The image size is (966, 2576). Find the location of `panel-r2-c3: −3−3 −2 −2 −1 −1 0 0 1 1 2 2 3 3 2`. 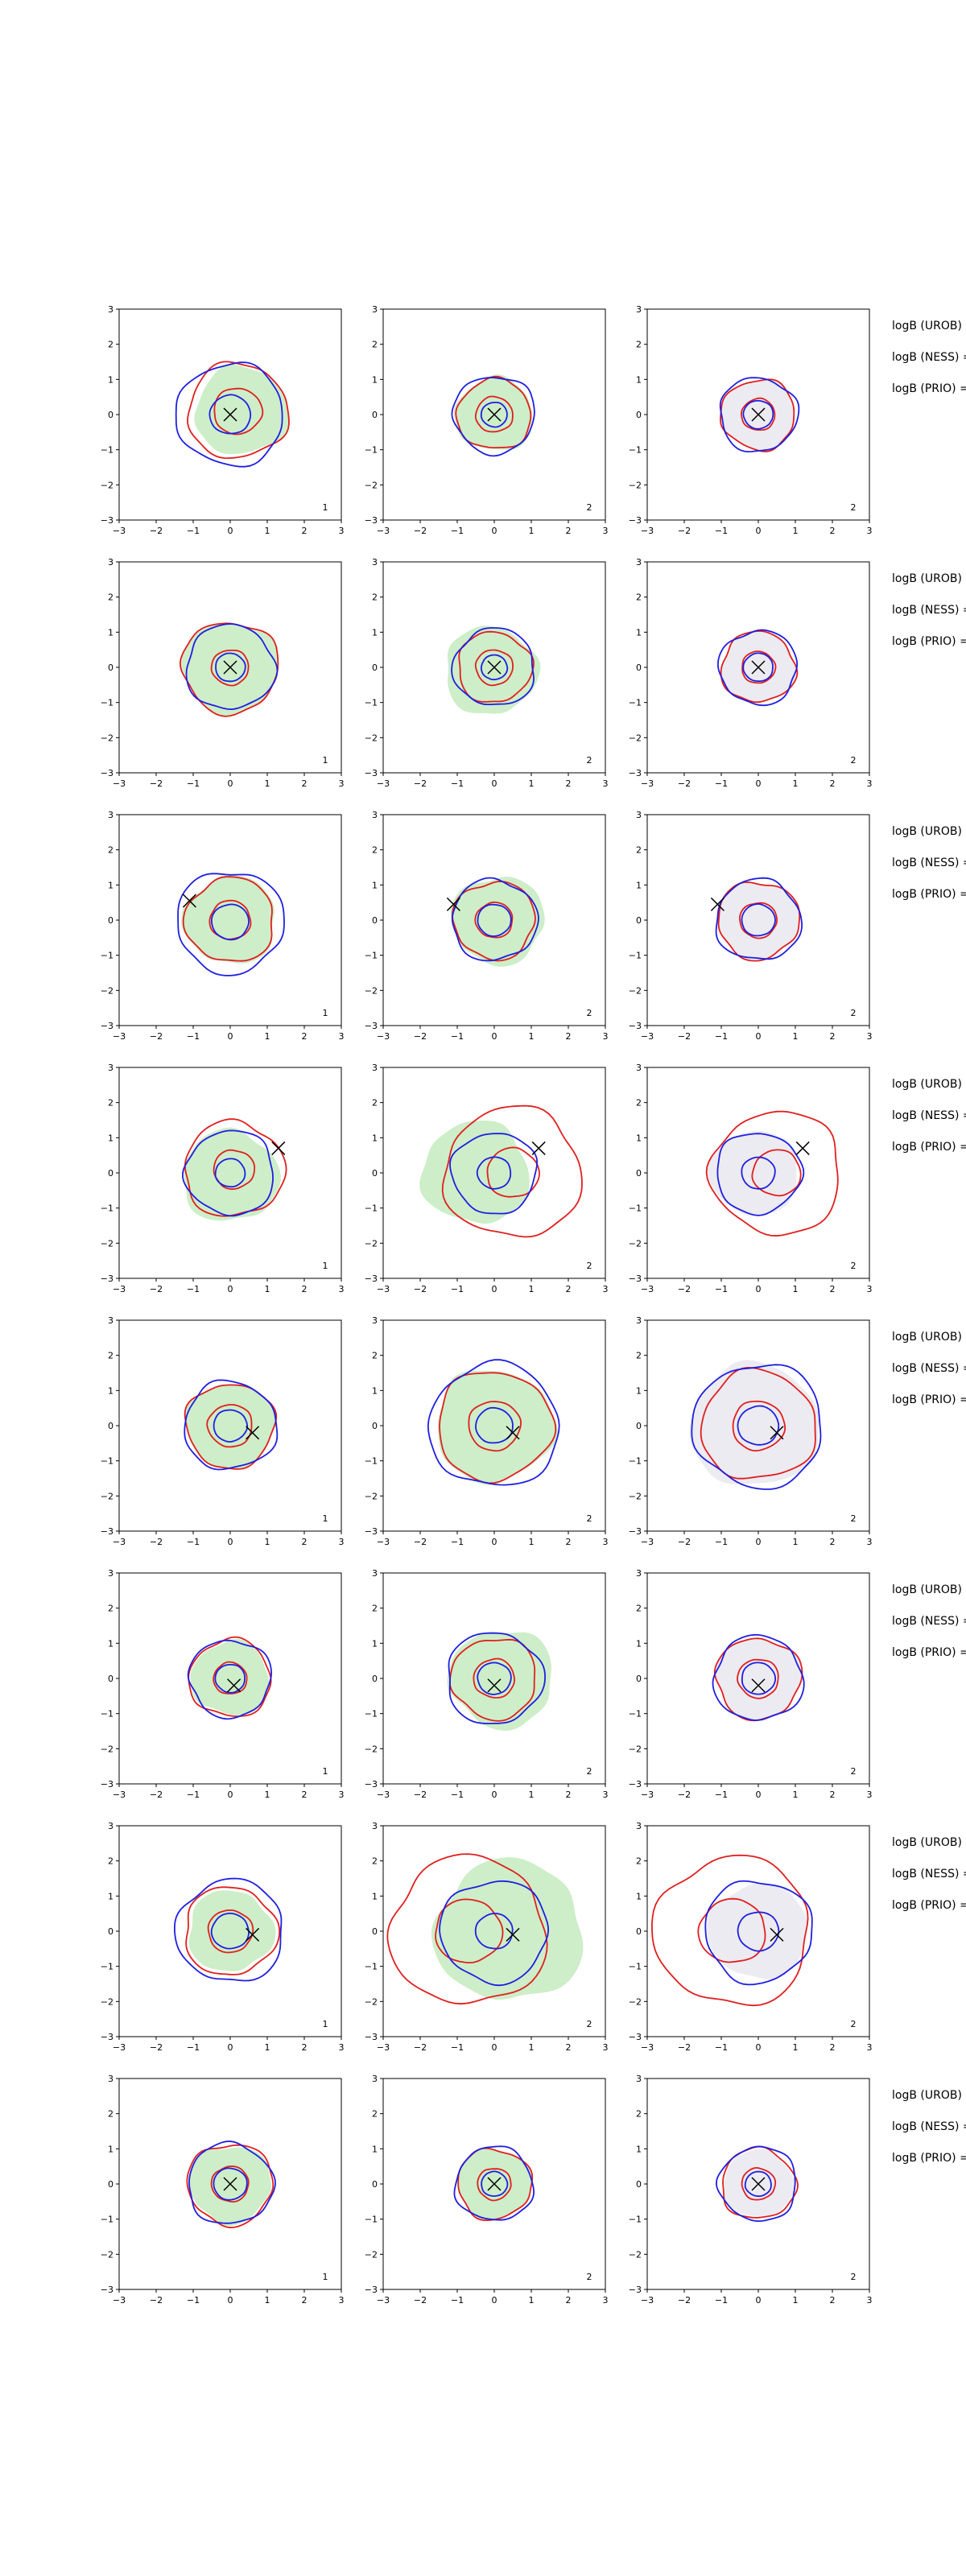

panel-r2-c3: −3−3 −2 −2 −1 −1 0 0 1 1 2 2 3 3 2 is located at coordinates (751, 673).